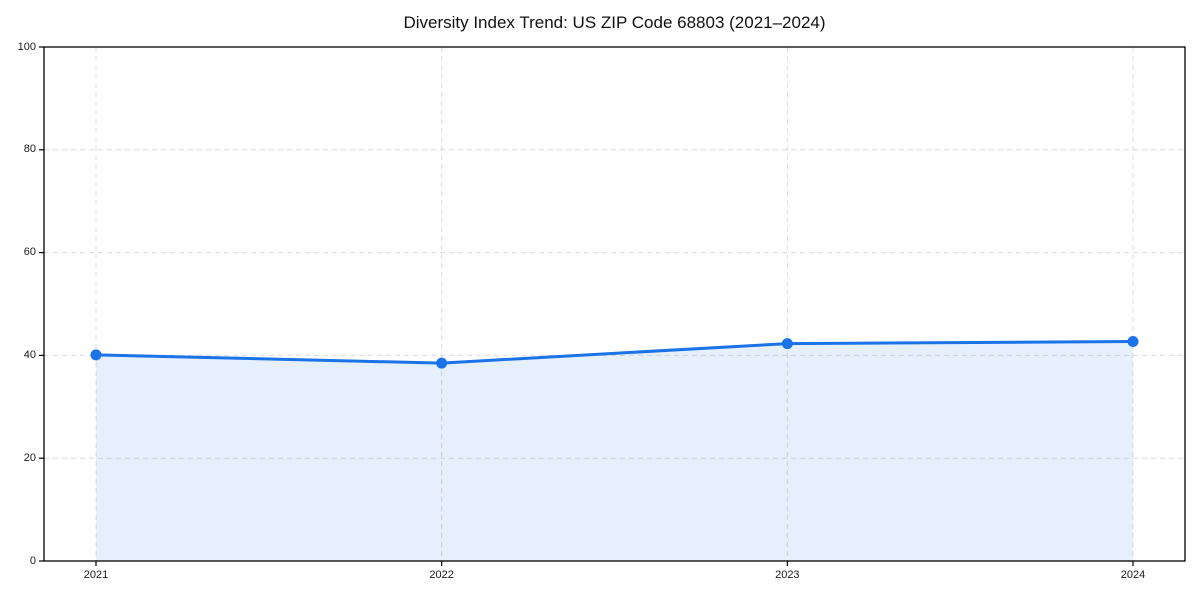 The height and width of the screenshot is (600, 1200). I want to click on y-tick-label: 60, so click(29, 252).